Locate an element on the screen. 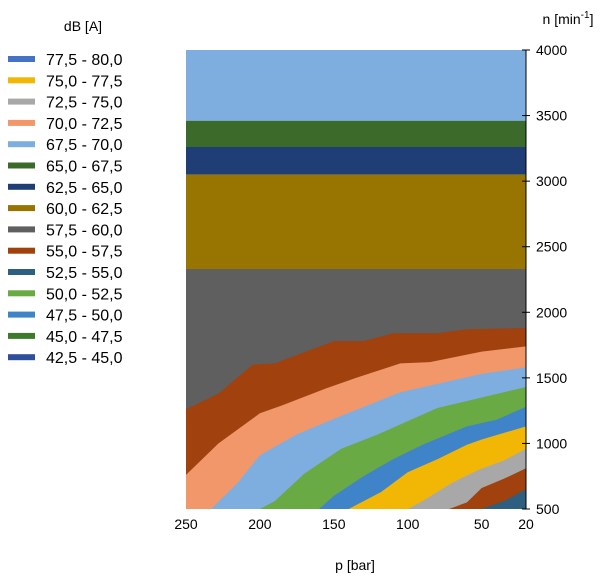 The height and width of the screenshot is (578, 609). legend-label: 60,0 - 62,5 is located at coordinates (84, 209).